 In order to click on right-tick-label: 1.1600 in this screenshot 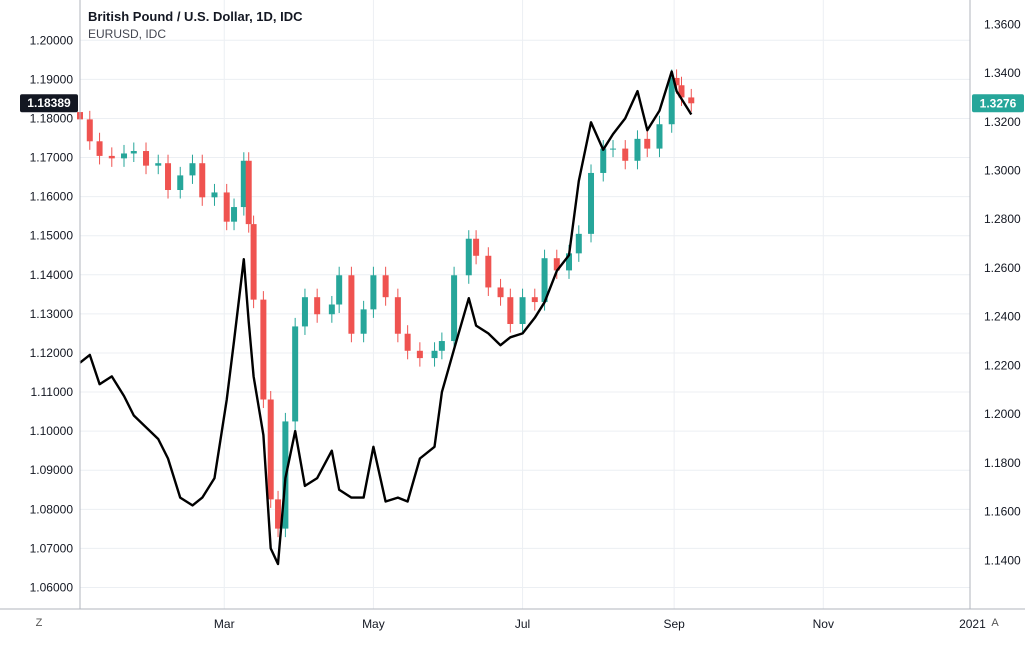, I will do `click(1002, 512)`.